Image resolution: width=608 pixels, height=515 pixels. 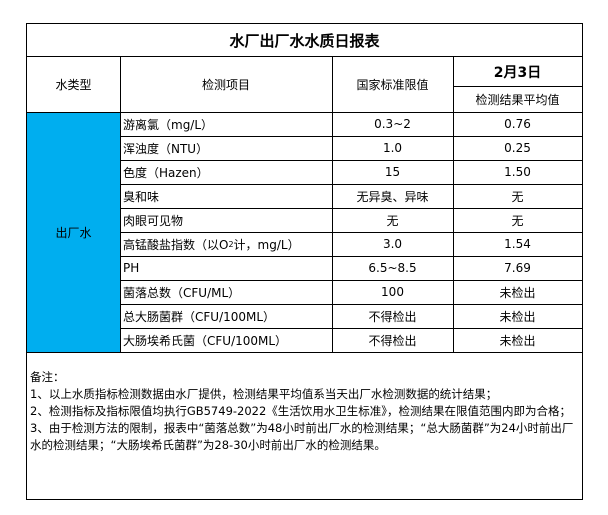 I want to click on row-result: 0.25, so click(x=517, y=148).